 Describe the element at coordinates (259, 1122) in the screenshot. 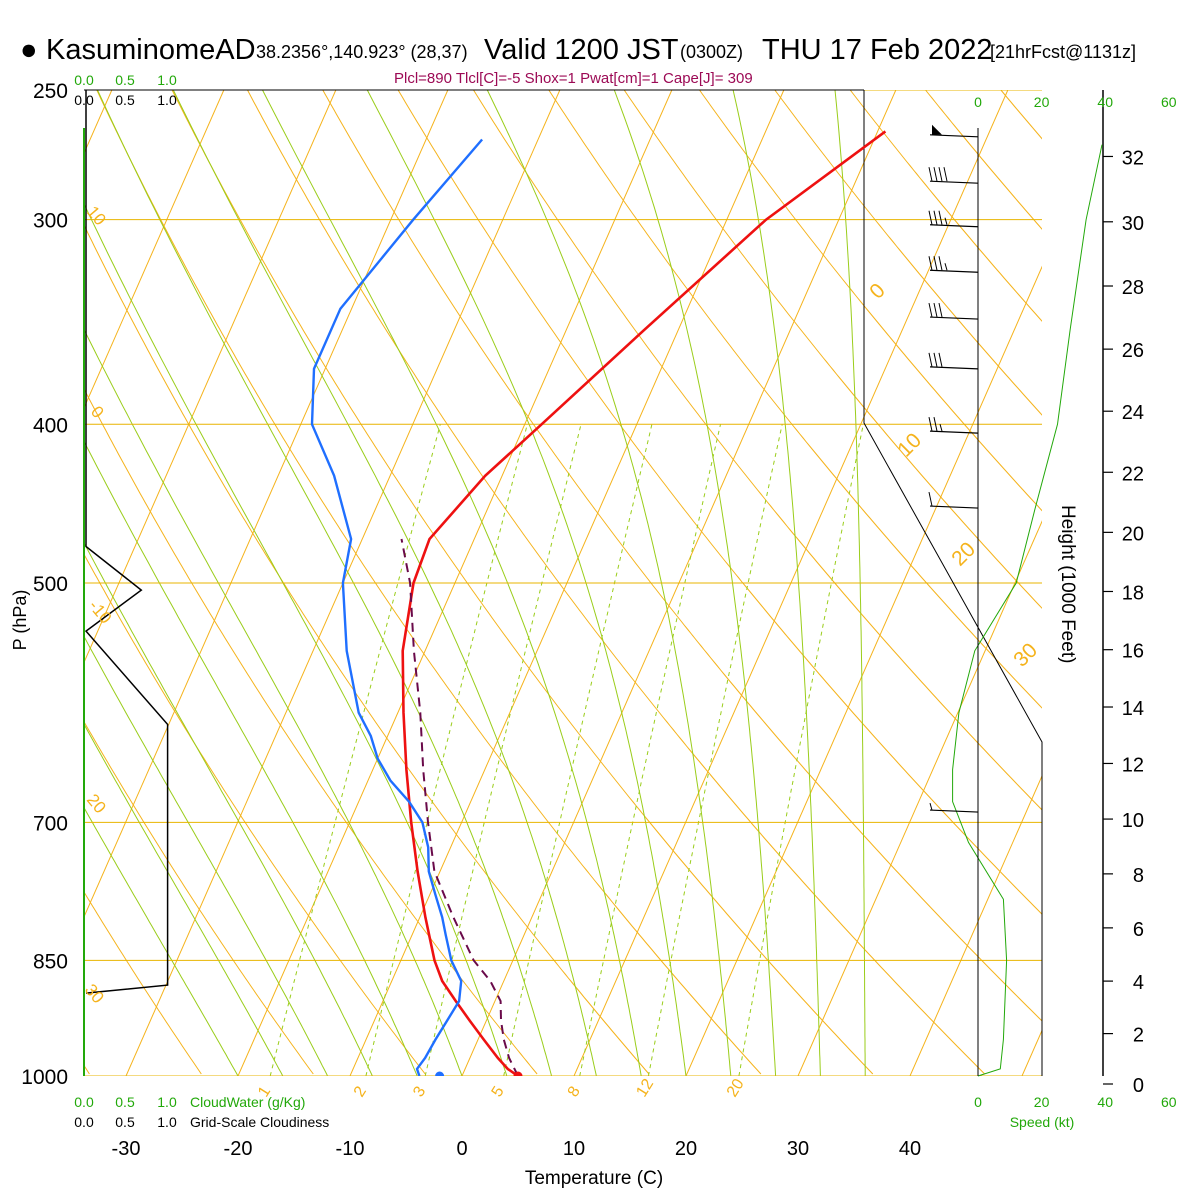

I see `cloudiness-axis-title: Grid-Scale Cloudiness` at that location.